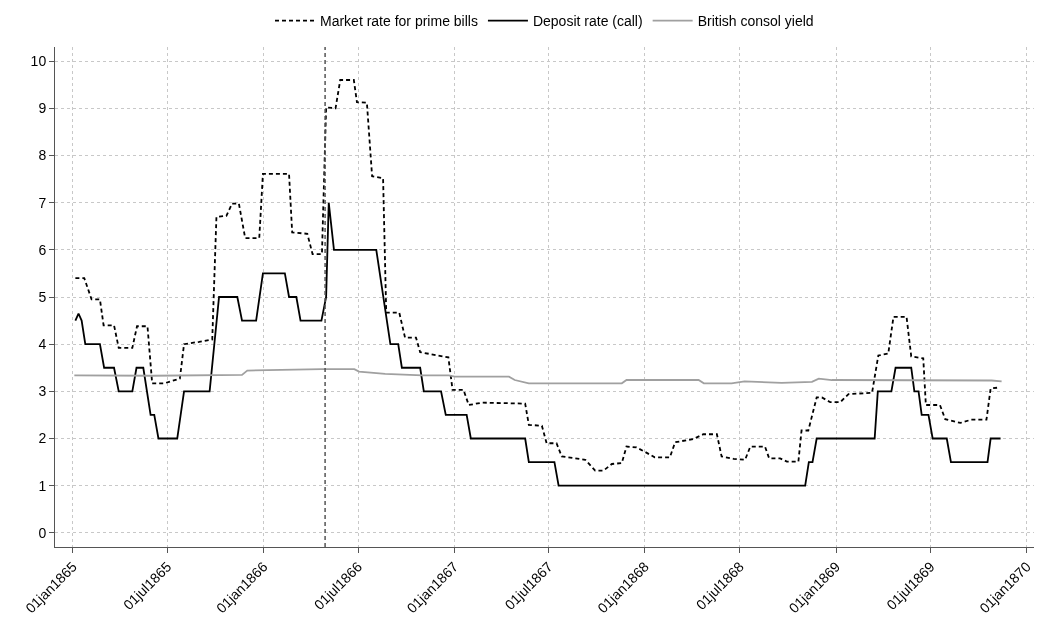 The width and height of the screenshot is (1039, 642). Describe the element at coordinates (755, 21) in the screenshot. I see `legend-label: British consol yield` at that location.